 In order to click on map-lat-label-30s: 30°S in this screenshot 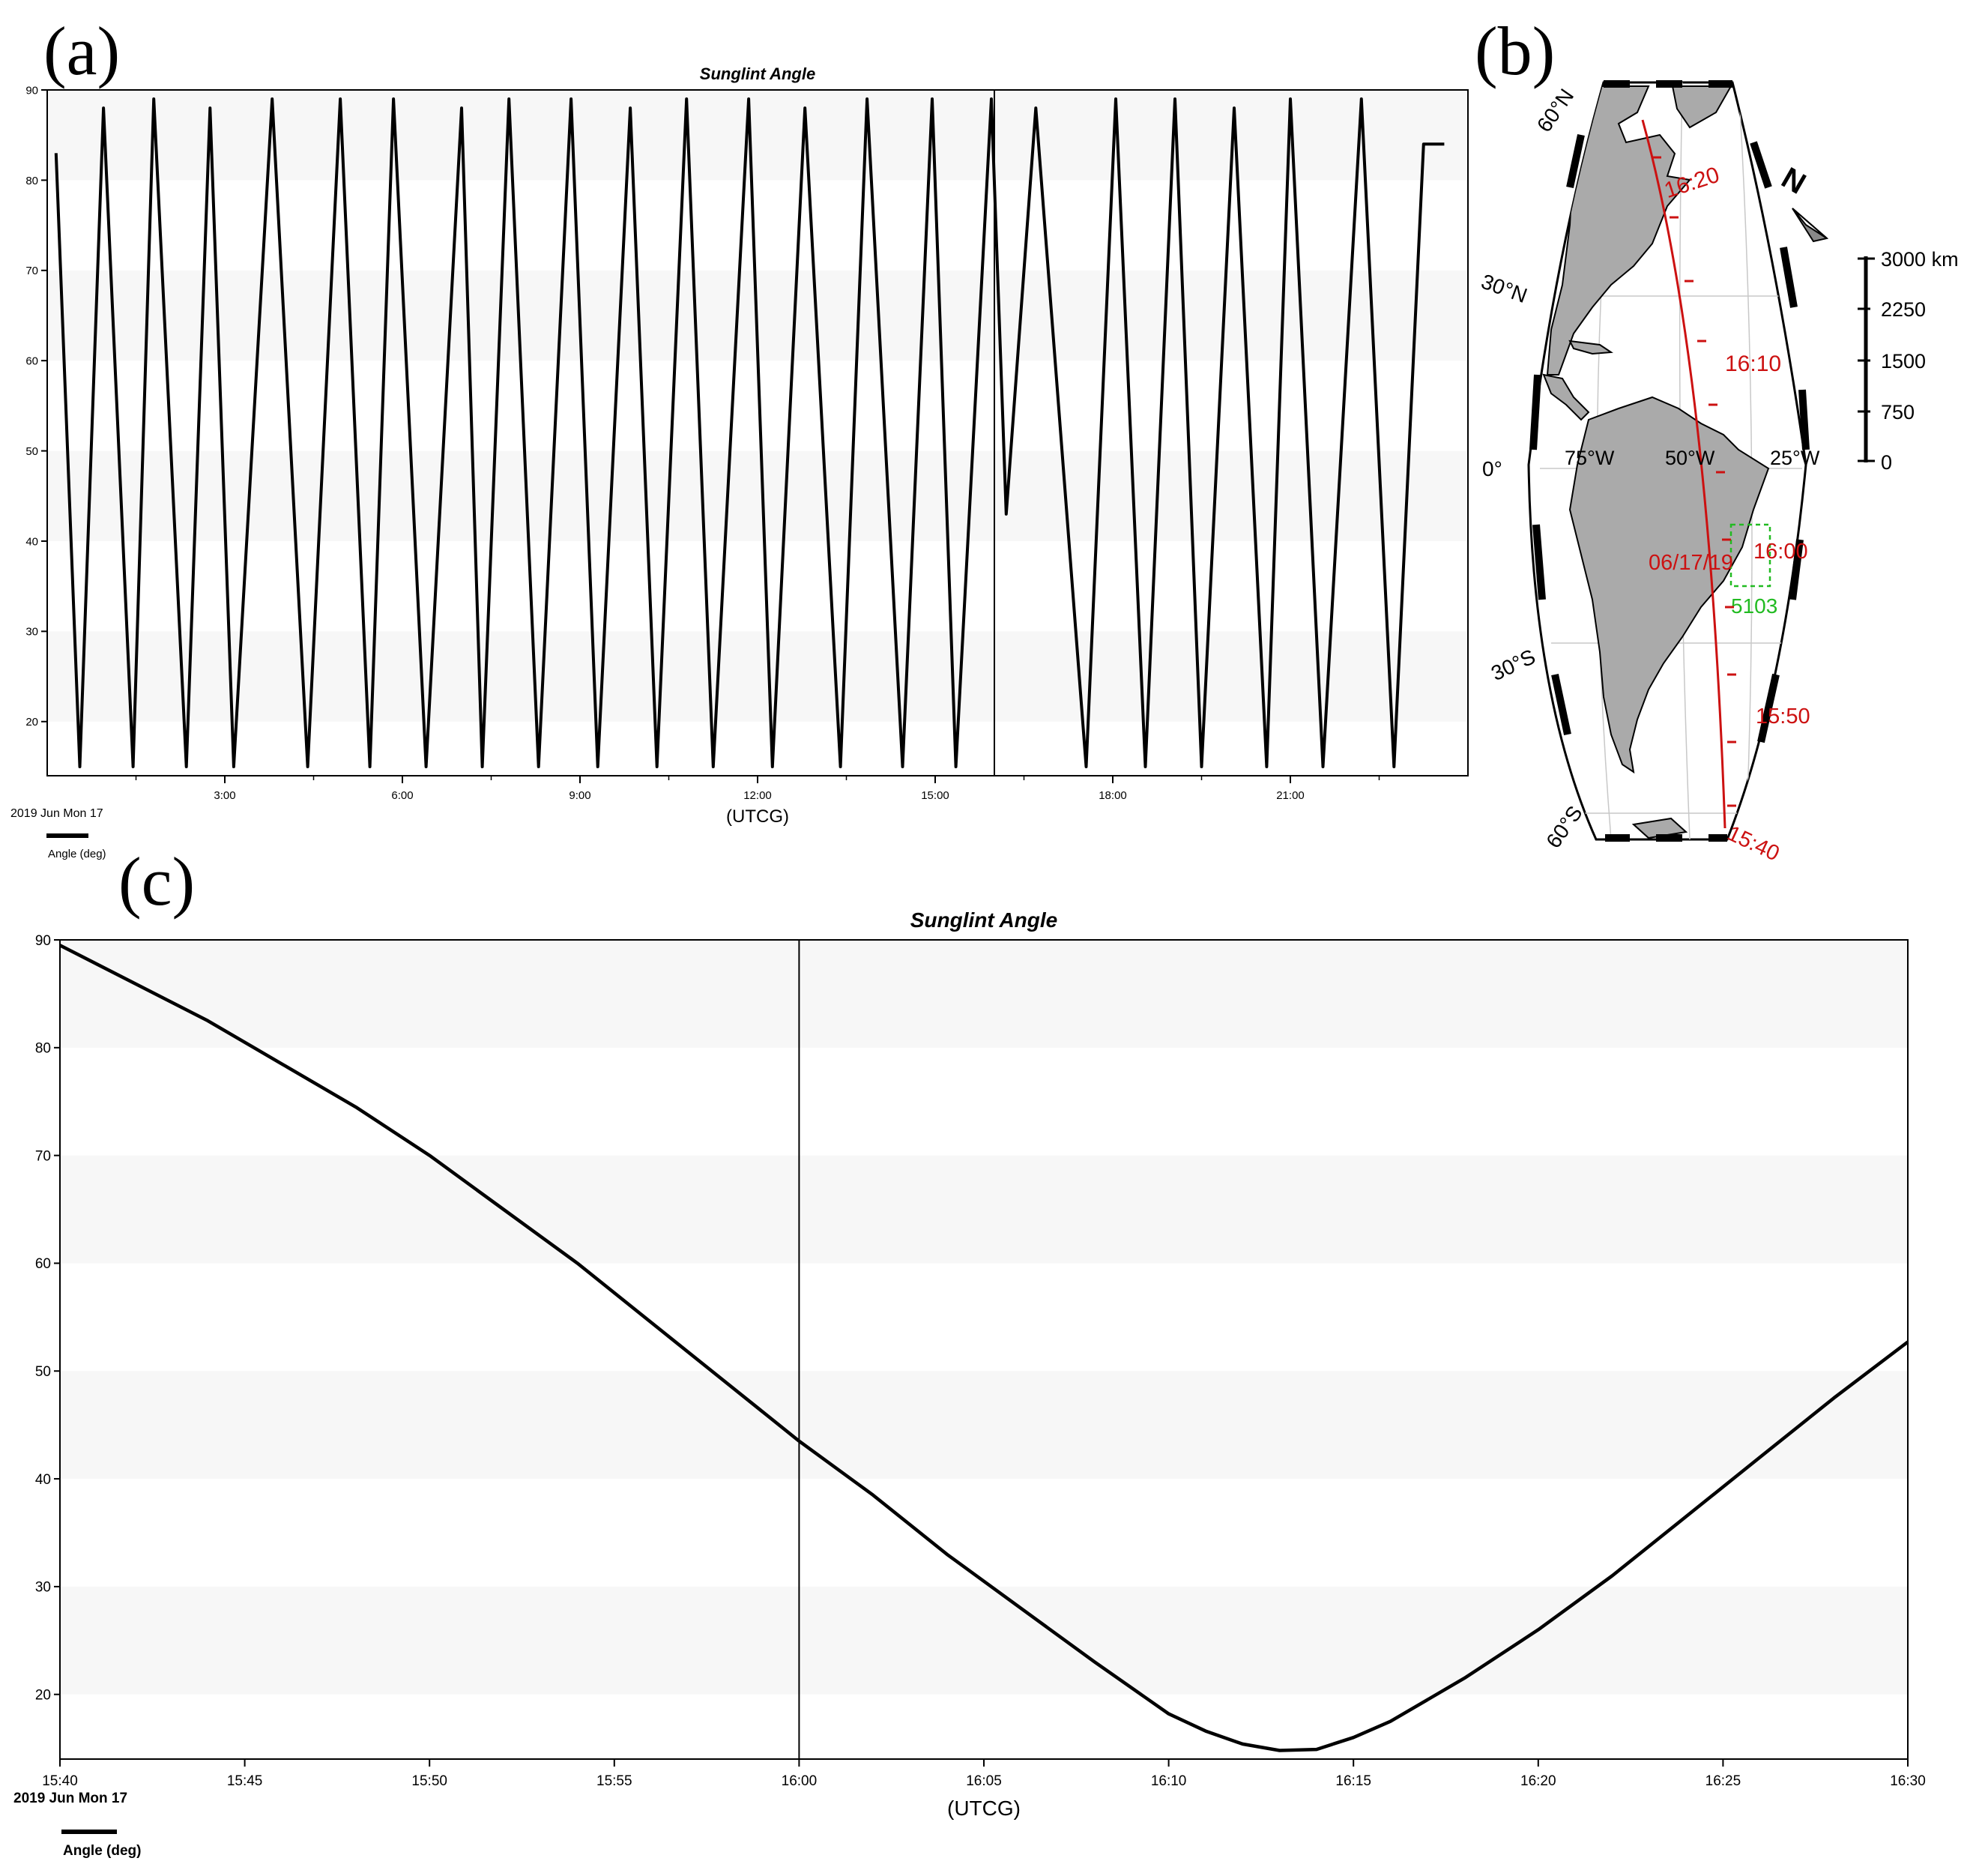, I will do `click(1512, 665)`.